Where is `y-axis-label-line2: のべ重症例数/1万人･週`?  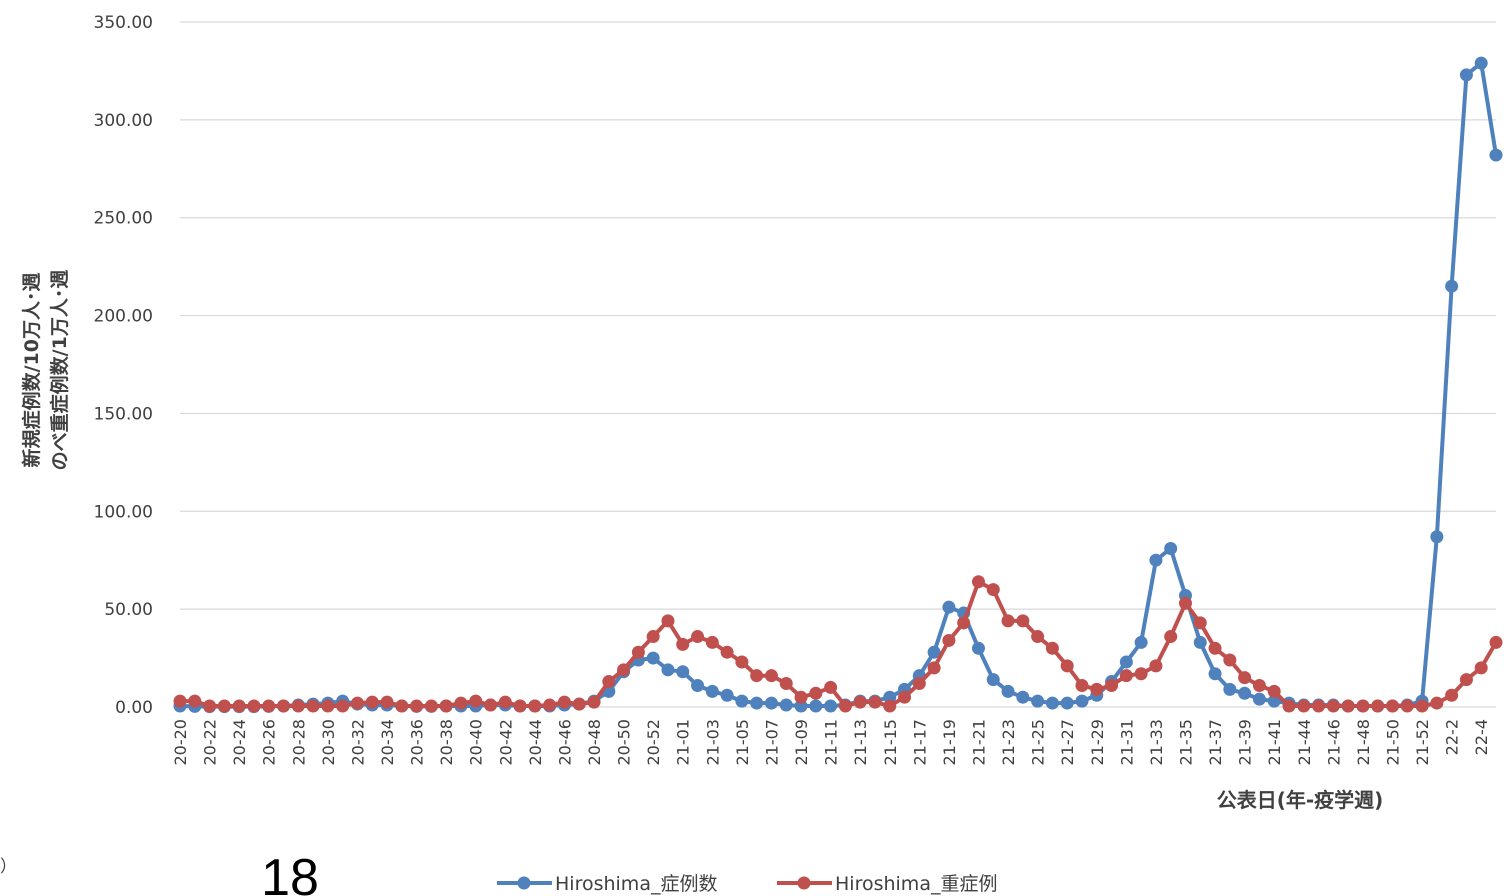 y-axis-label-line2: のべ重症例数/1万人･週 is located at coordinates (59, 370).